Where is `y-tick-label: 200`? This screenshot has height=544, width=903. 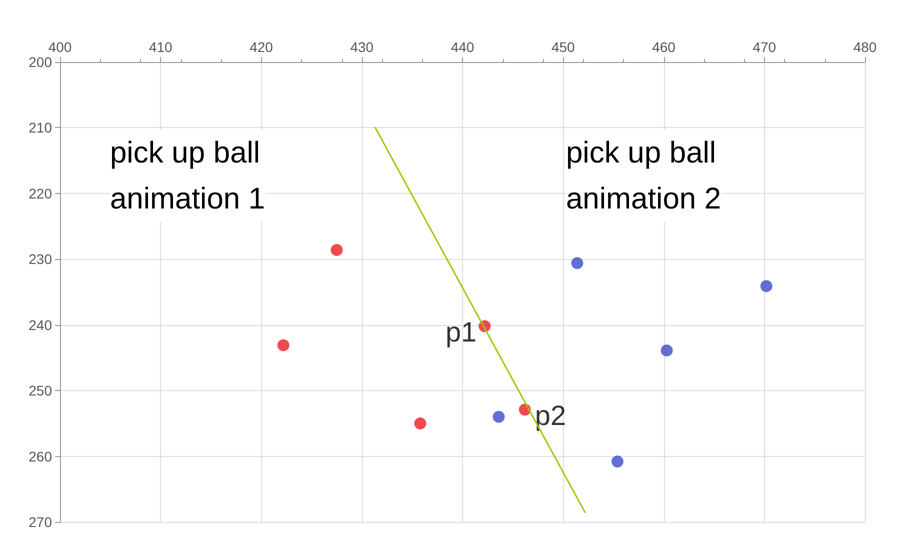
y-tick-label: 200 is located at coordinates (40, 62).